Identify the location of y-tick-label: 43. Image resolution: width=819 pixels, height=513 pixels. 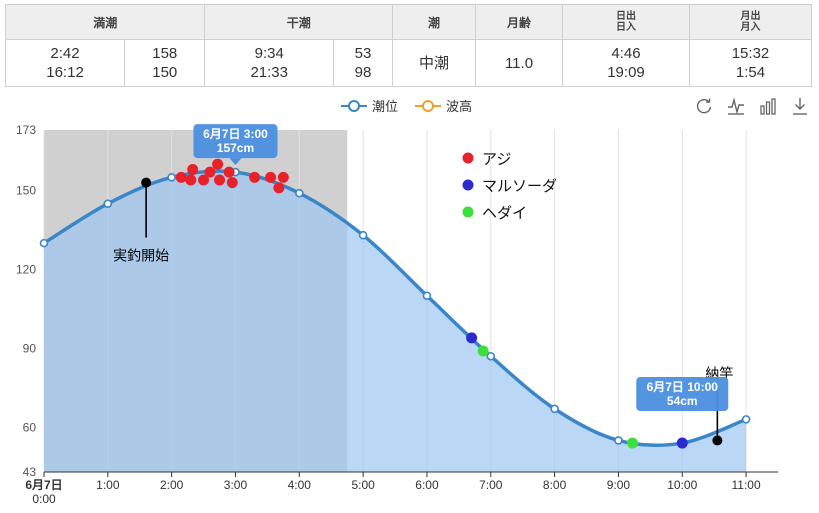
(30, 472).